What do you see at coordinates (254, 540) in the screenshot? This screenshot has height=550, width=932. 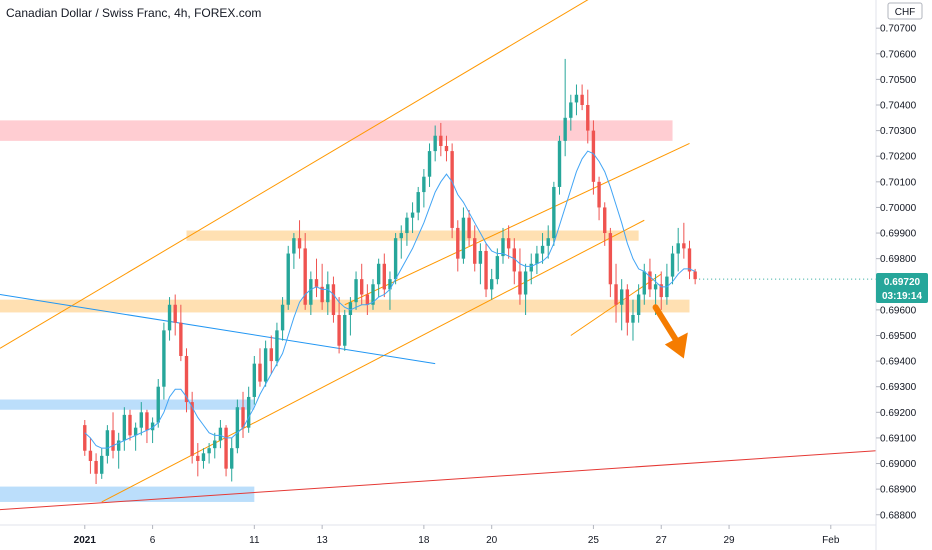 I see `x-tick-label: 11` at bounding box center [254, 540].